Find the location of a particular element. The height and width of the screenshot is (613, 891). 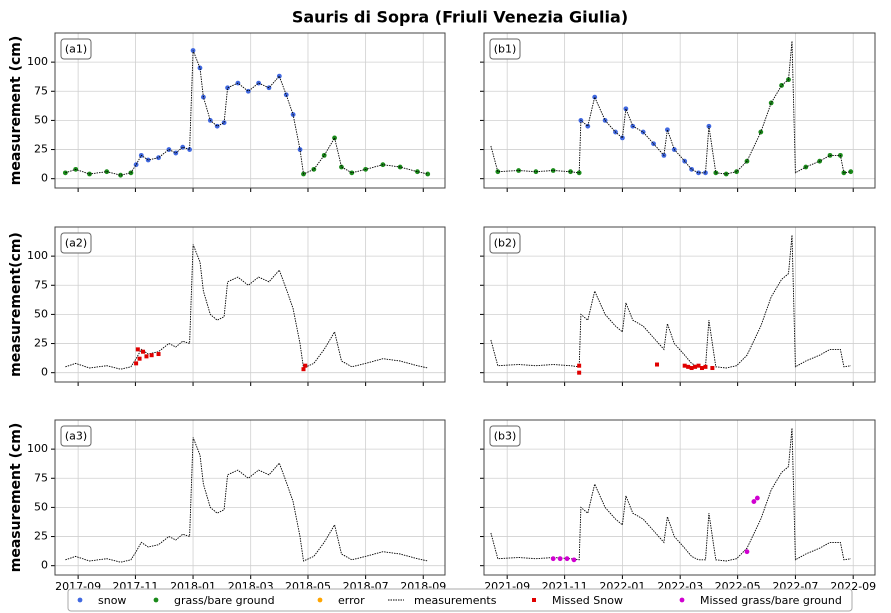

legend-label: Missed Snow is located at coordinates (587, 600).